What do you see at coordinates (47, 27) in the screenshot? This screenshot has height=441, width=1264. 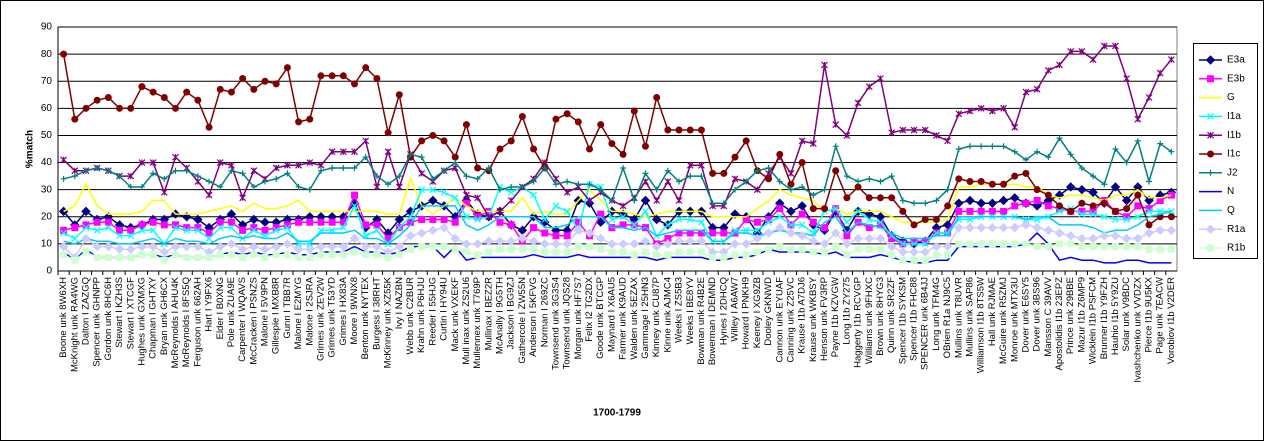 I see `y-tick-label: 90` at bounding box center [47, 27].